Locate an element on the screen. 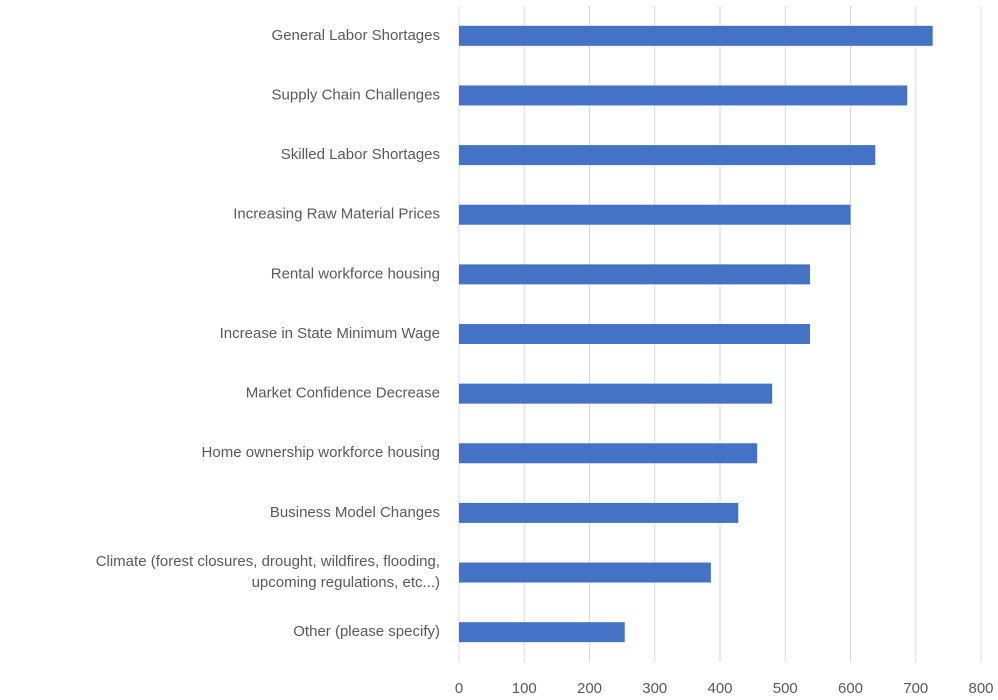 This screenshot has height=700, width=998. x-tick-label: 0 is located at coordinates (459, 688).